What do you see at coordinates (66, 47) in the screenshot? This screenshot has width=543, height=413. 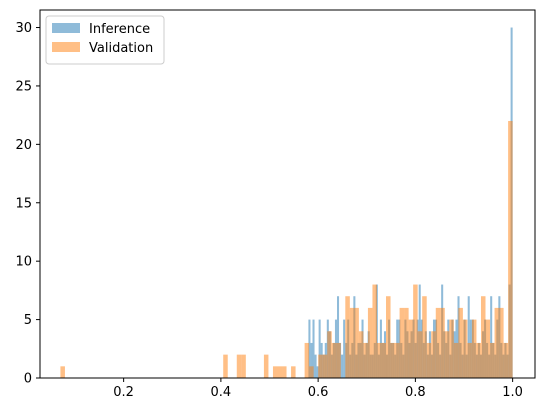 I see `legend-swatch-validation` at bounding box center [66, 47].